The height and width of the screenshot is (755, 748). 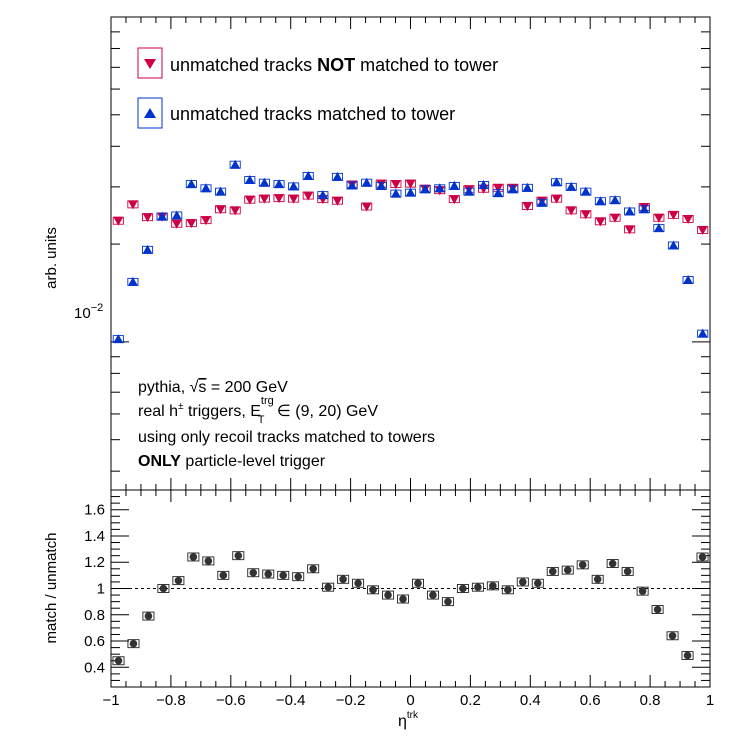 I want to click on x-tick-label: 0.2, so click(x=470, y=700).